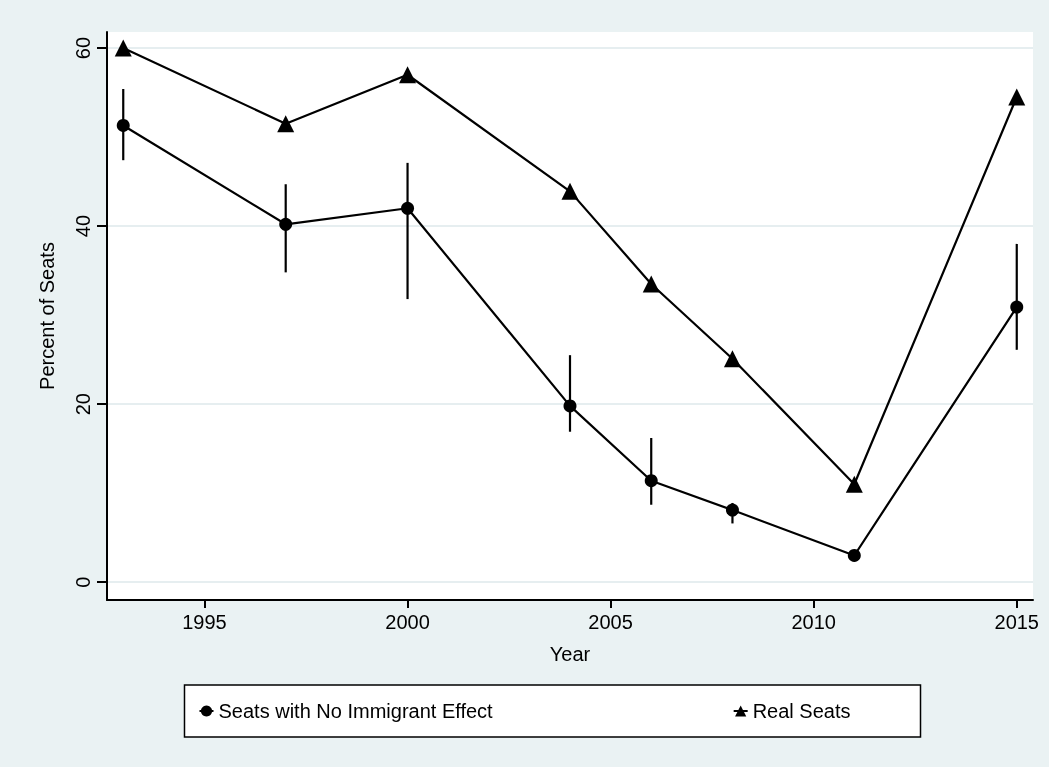  I want to click on y-axis-title: Percent of Seats, so click(47, 316).